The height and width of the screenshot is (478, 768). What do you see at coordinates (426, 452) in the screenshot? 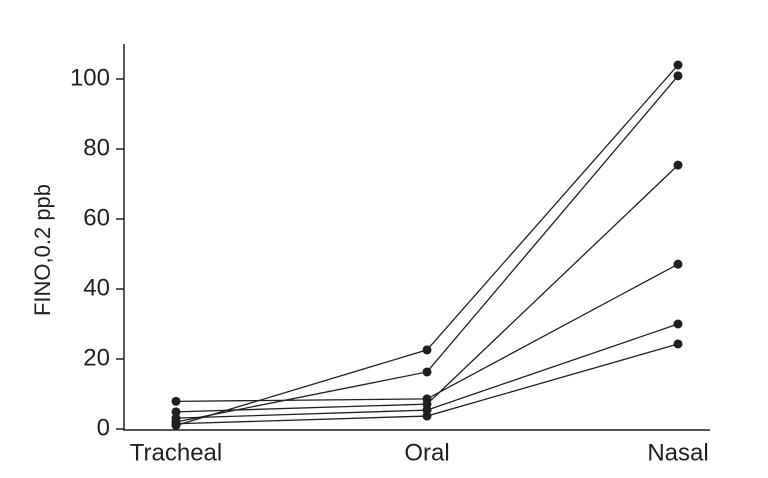
I see `x-tick-label: Oral` at bounding box center [426, 452].